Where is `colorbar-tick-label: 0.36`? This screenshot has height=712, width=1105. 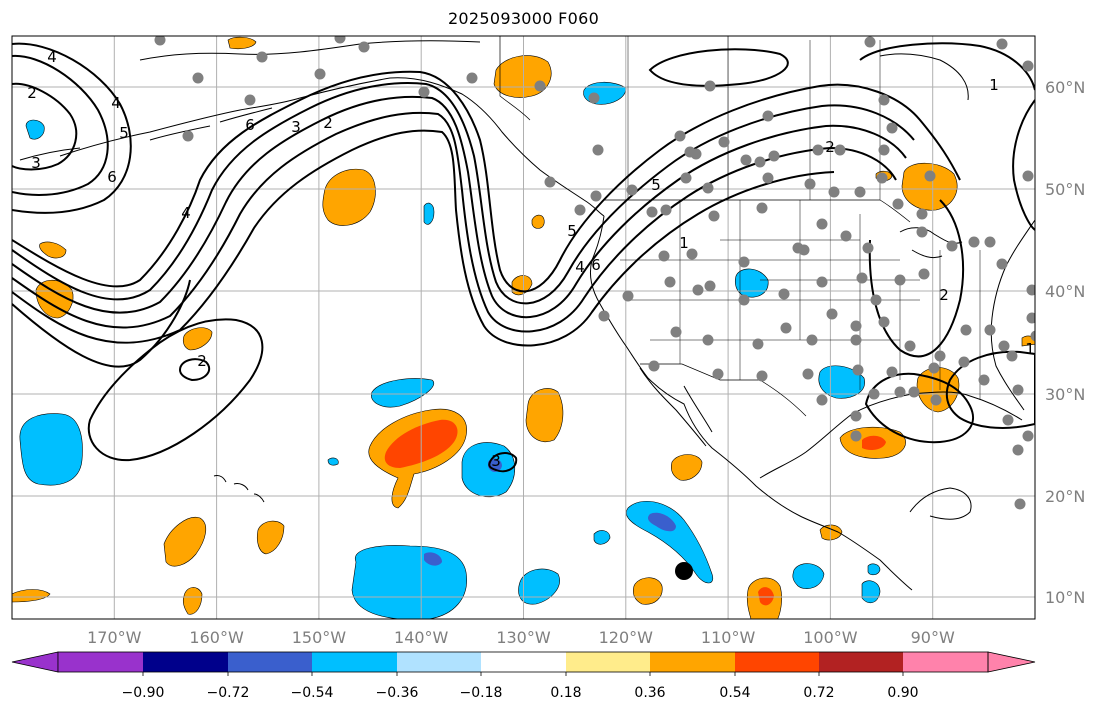
colorbar-tick-label: 0.36 is located at coordinates (649, 693).